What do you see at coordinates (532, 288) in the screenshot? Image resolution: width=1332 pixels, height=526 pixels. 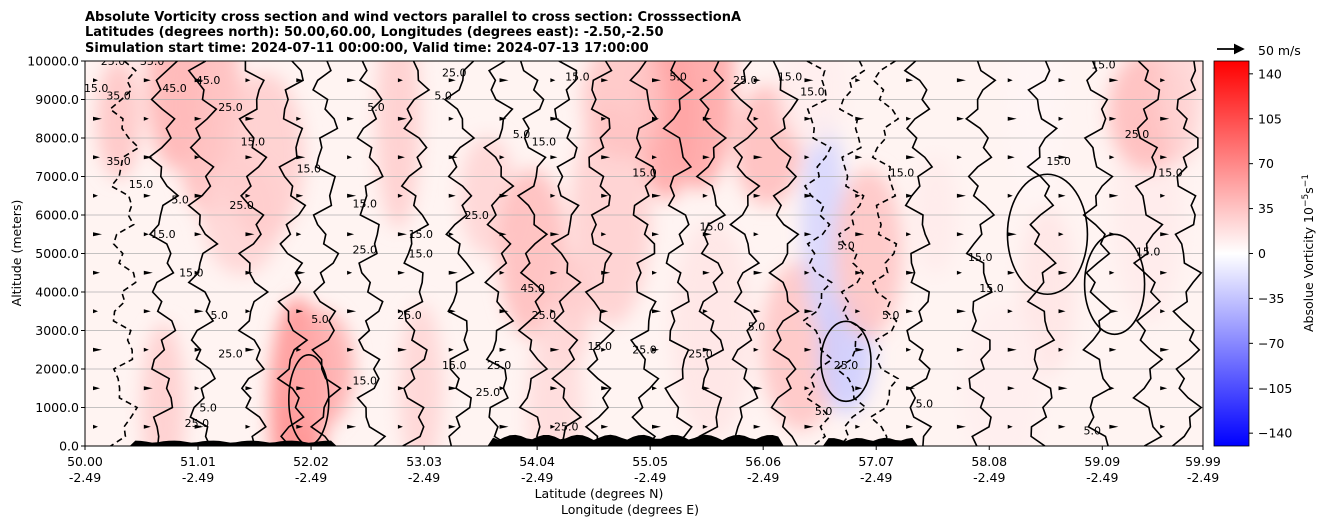 I see `contour-label: 45.0` at bounding box center [532, 288].